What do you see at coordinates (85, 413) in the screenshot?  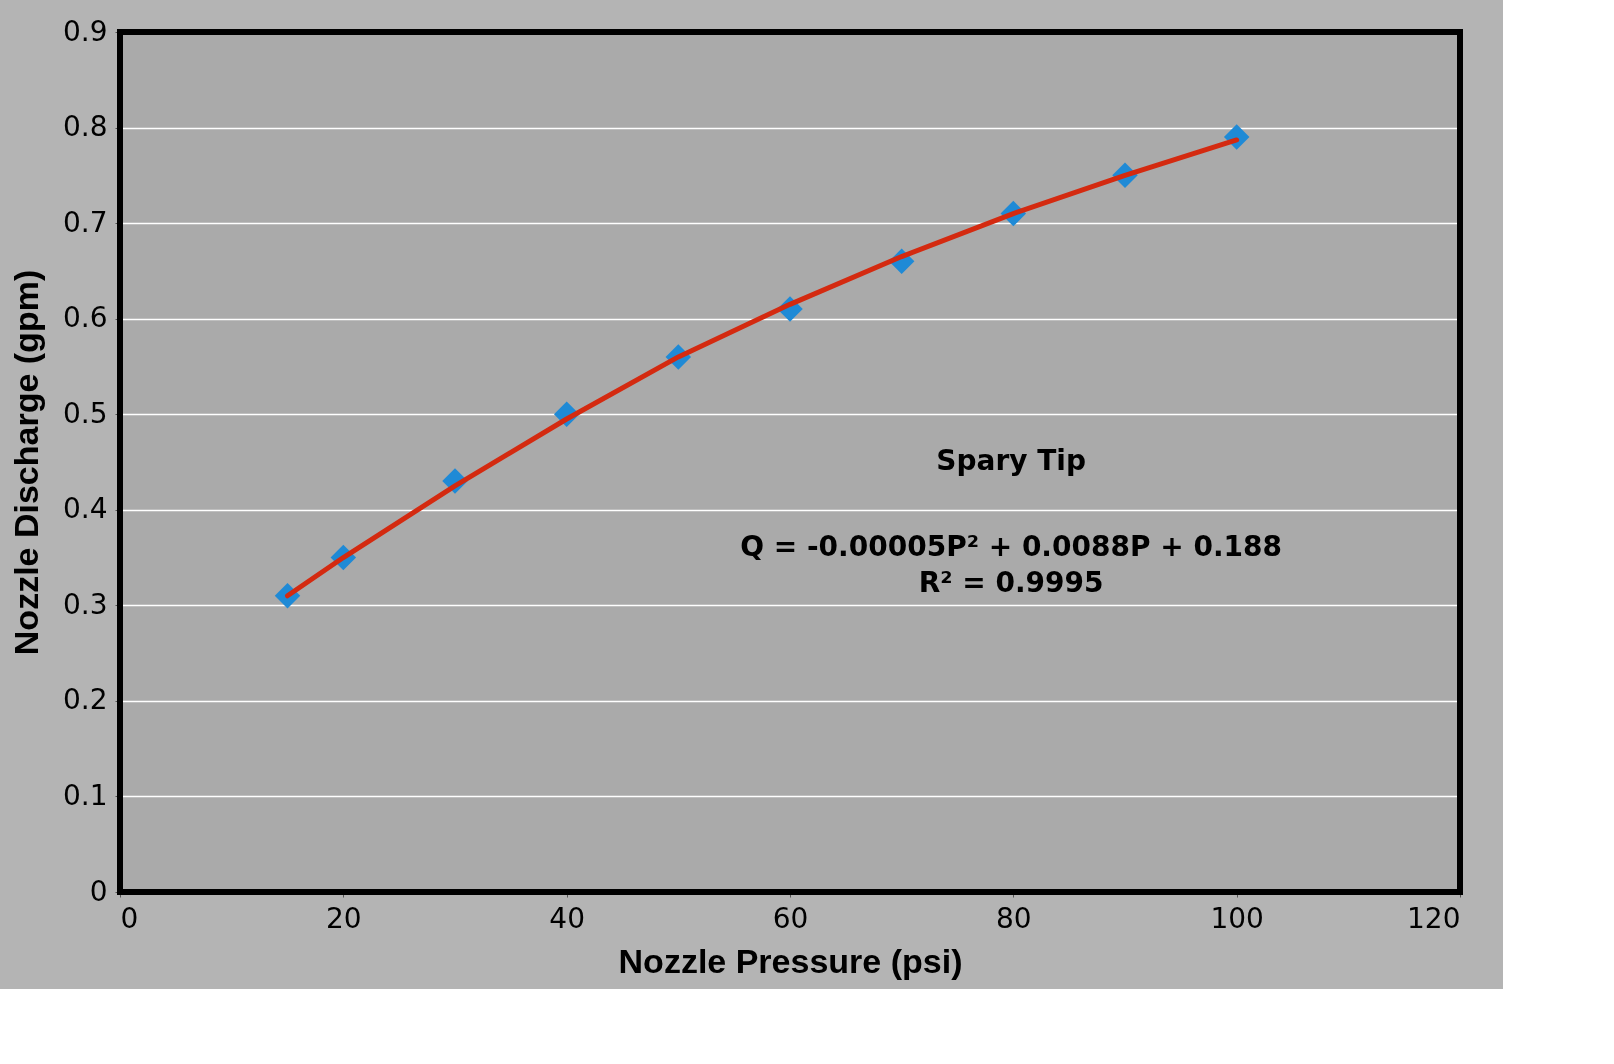 I see `y-tick-label: 0.5` at bounding box center [85, 413].